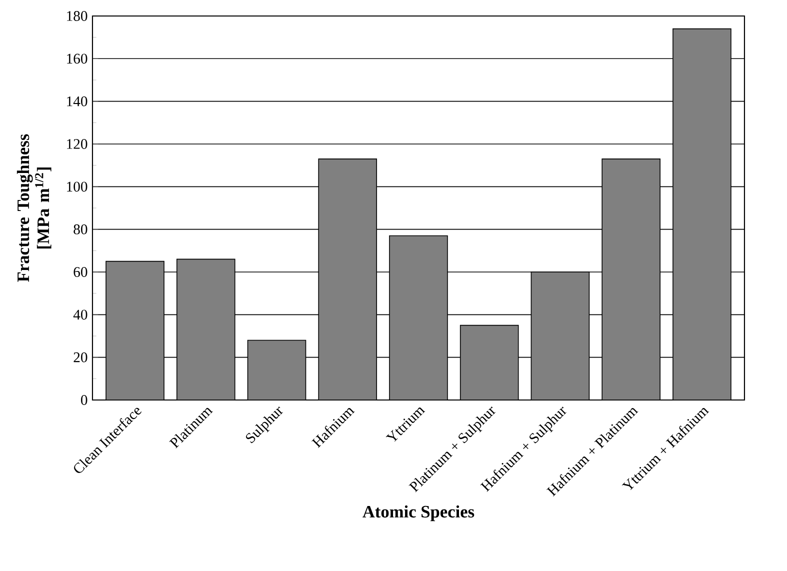 The width and height of the screenshot is (787, 571). What do you see at coordinates (81, 229) in the screenshot?
I see `y-tick-label: 80` at bounding box center [81, 229].